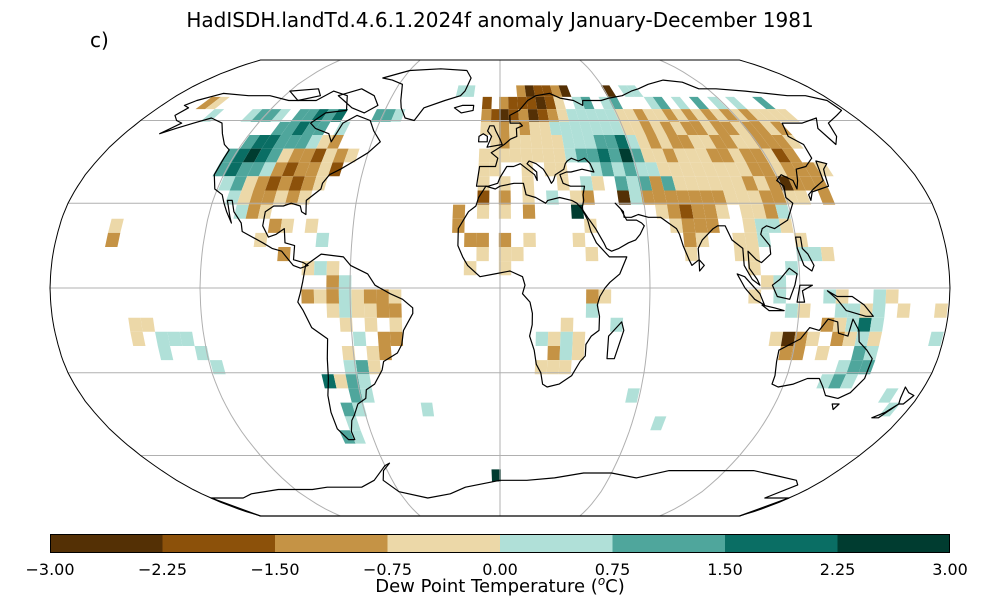 The image size is (1000, 600). Describe the element at coordinates (615, 586) in the screenshot. I see `colorbar-label-suffix: C)` at that location.